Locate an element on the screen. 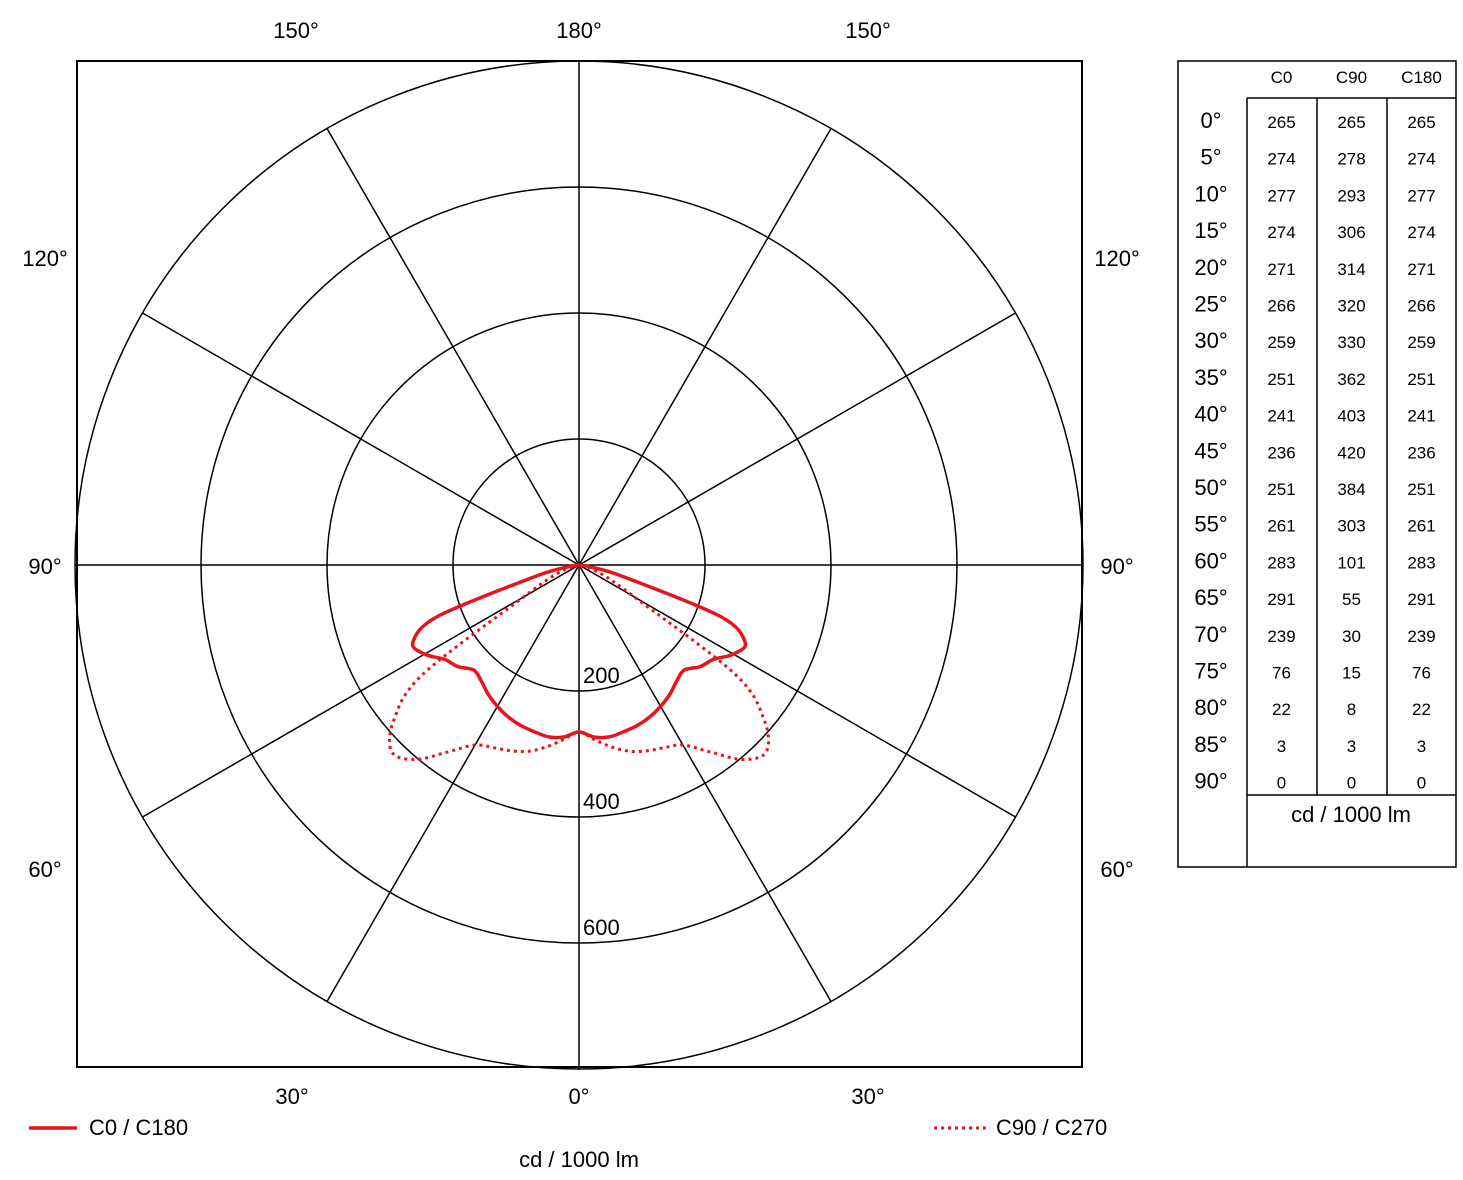 The width and height of the screenshot is (1463, 1180). table-cell: 30 is located at coordinates (1351, 636).